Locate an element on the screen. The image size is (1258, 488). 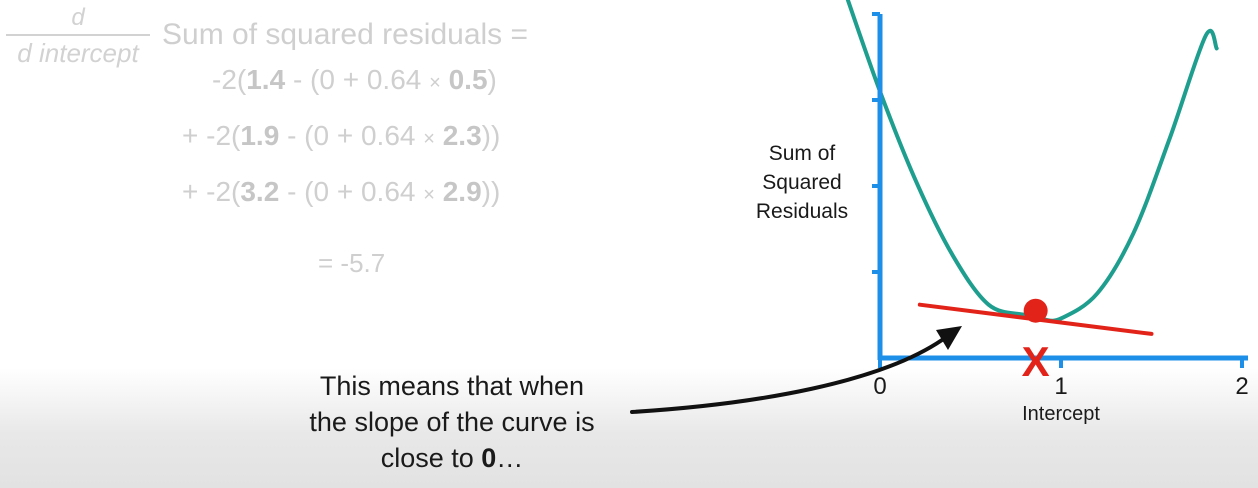
x-tick-label-2: 2 is located at coordinates (1241, 386).